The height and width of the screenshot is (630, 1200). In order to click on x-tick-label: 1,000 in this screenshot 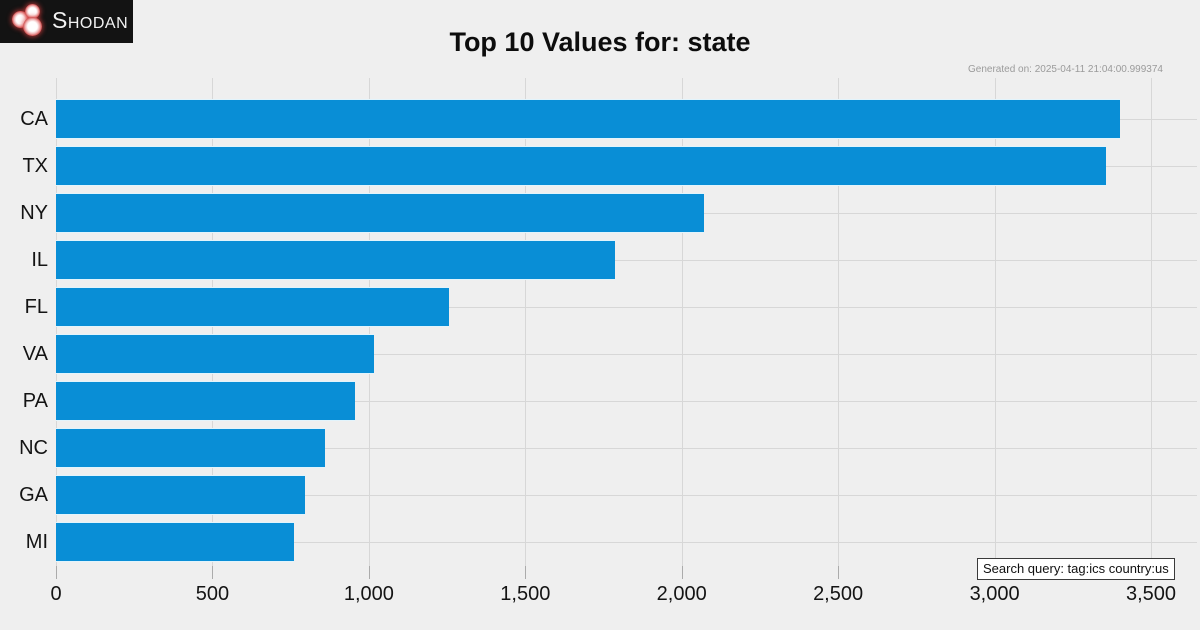, I will do `click(368, 594)`.